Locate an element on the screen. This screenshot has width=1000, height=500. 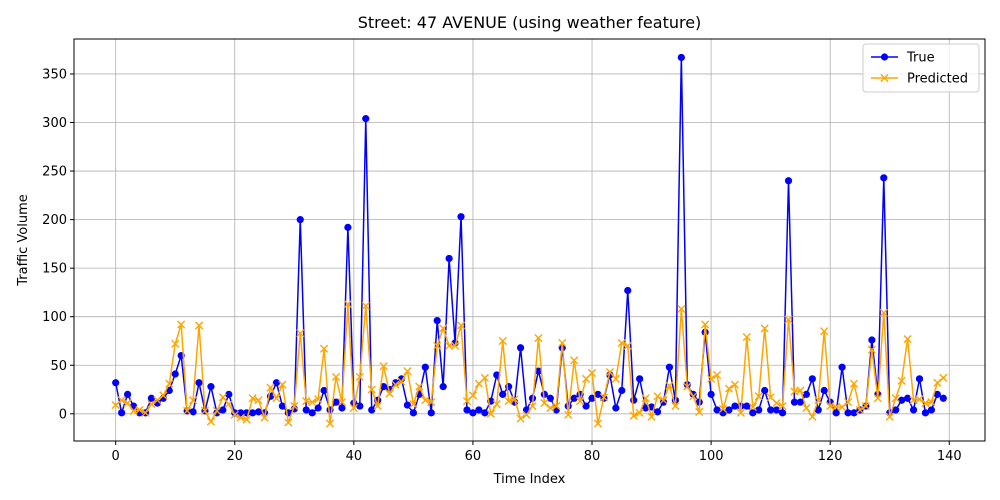
y-tick-label: 100 is located at coordinates (54, 317).